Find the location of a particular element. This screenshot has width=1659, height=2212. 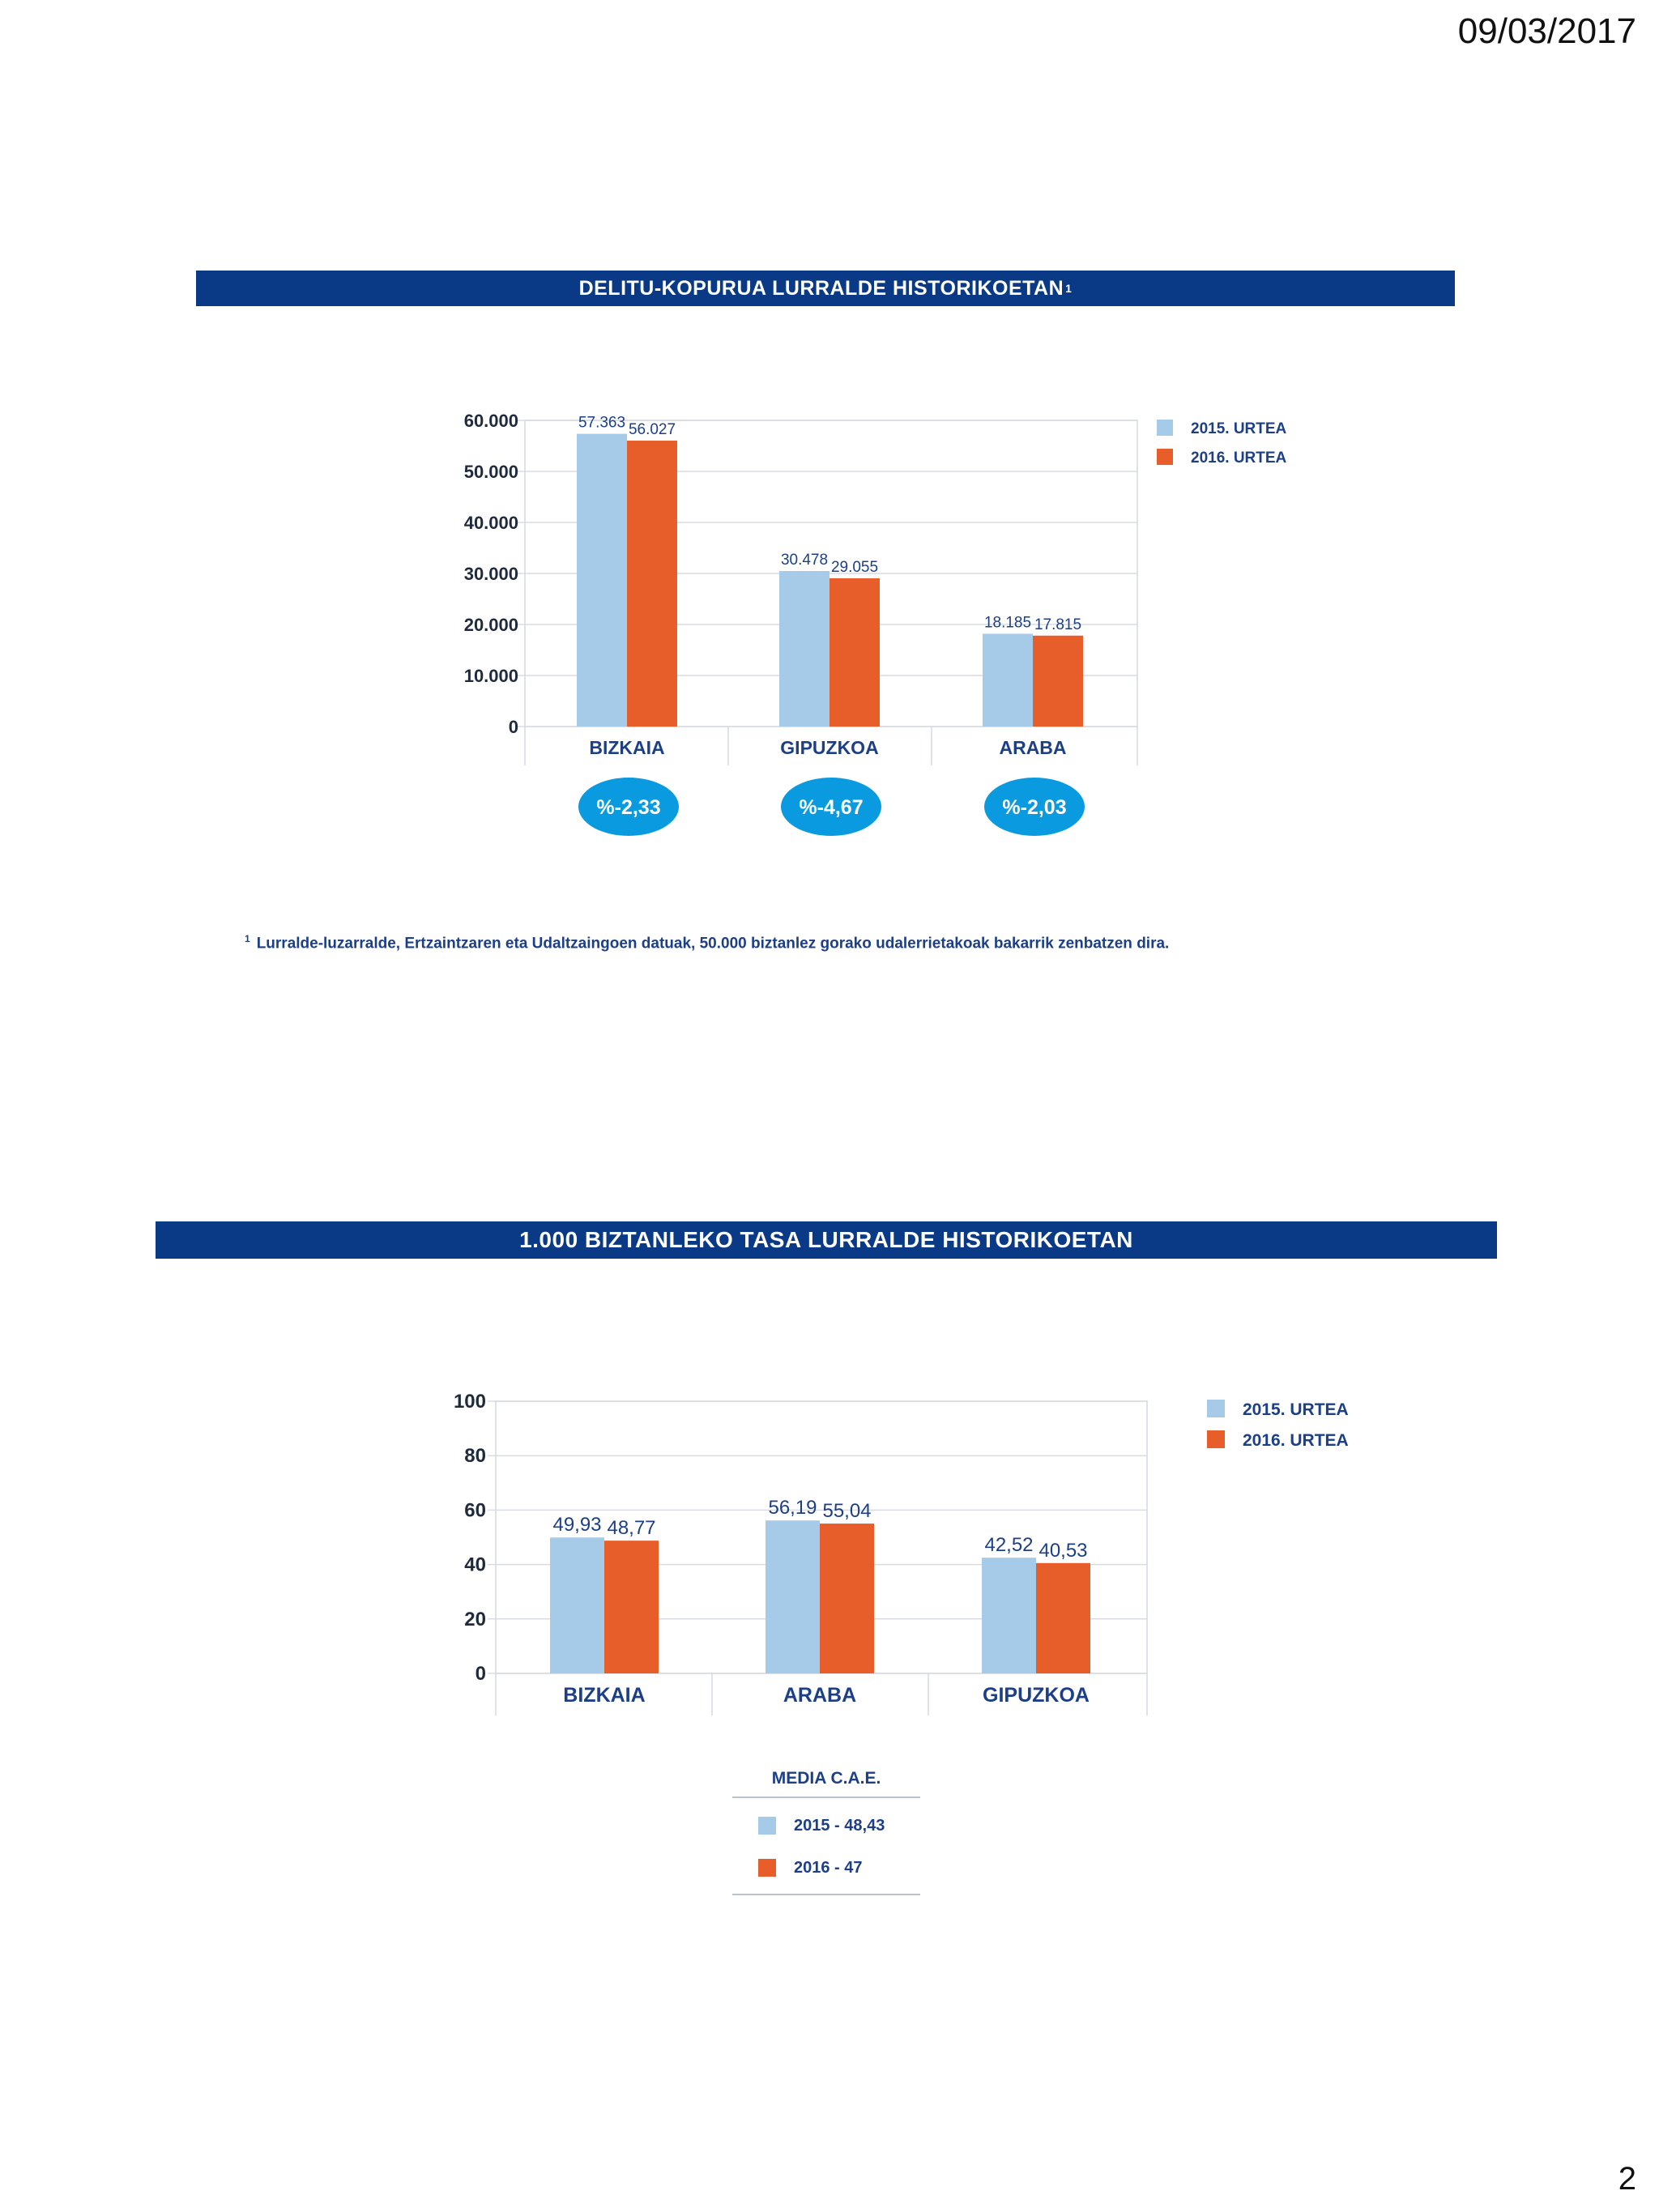

chart2-data-label: 48,77 is located at coordinates (631, 1528).